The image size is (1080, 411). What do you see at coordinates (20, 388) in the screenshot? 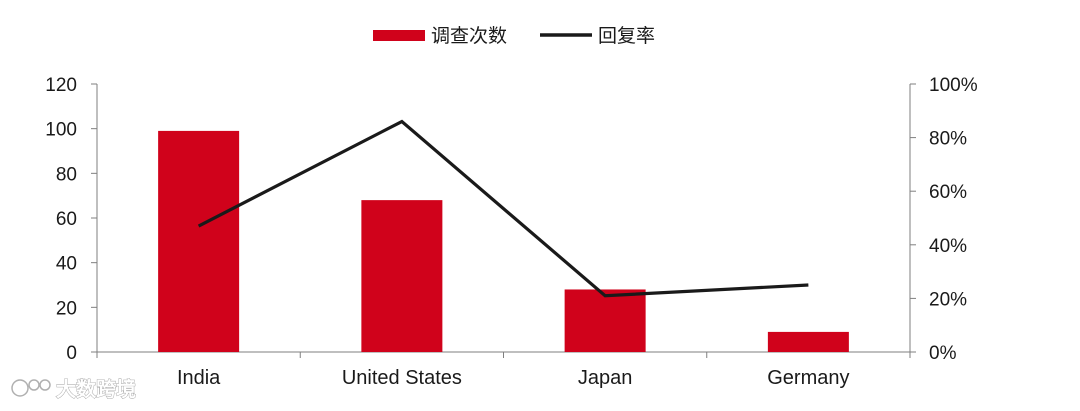
I see `watermark-logo-ring` at bounding box center [20, 388].